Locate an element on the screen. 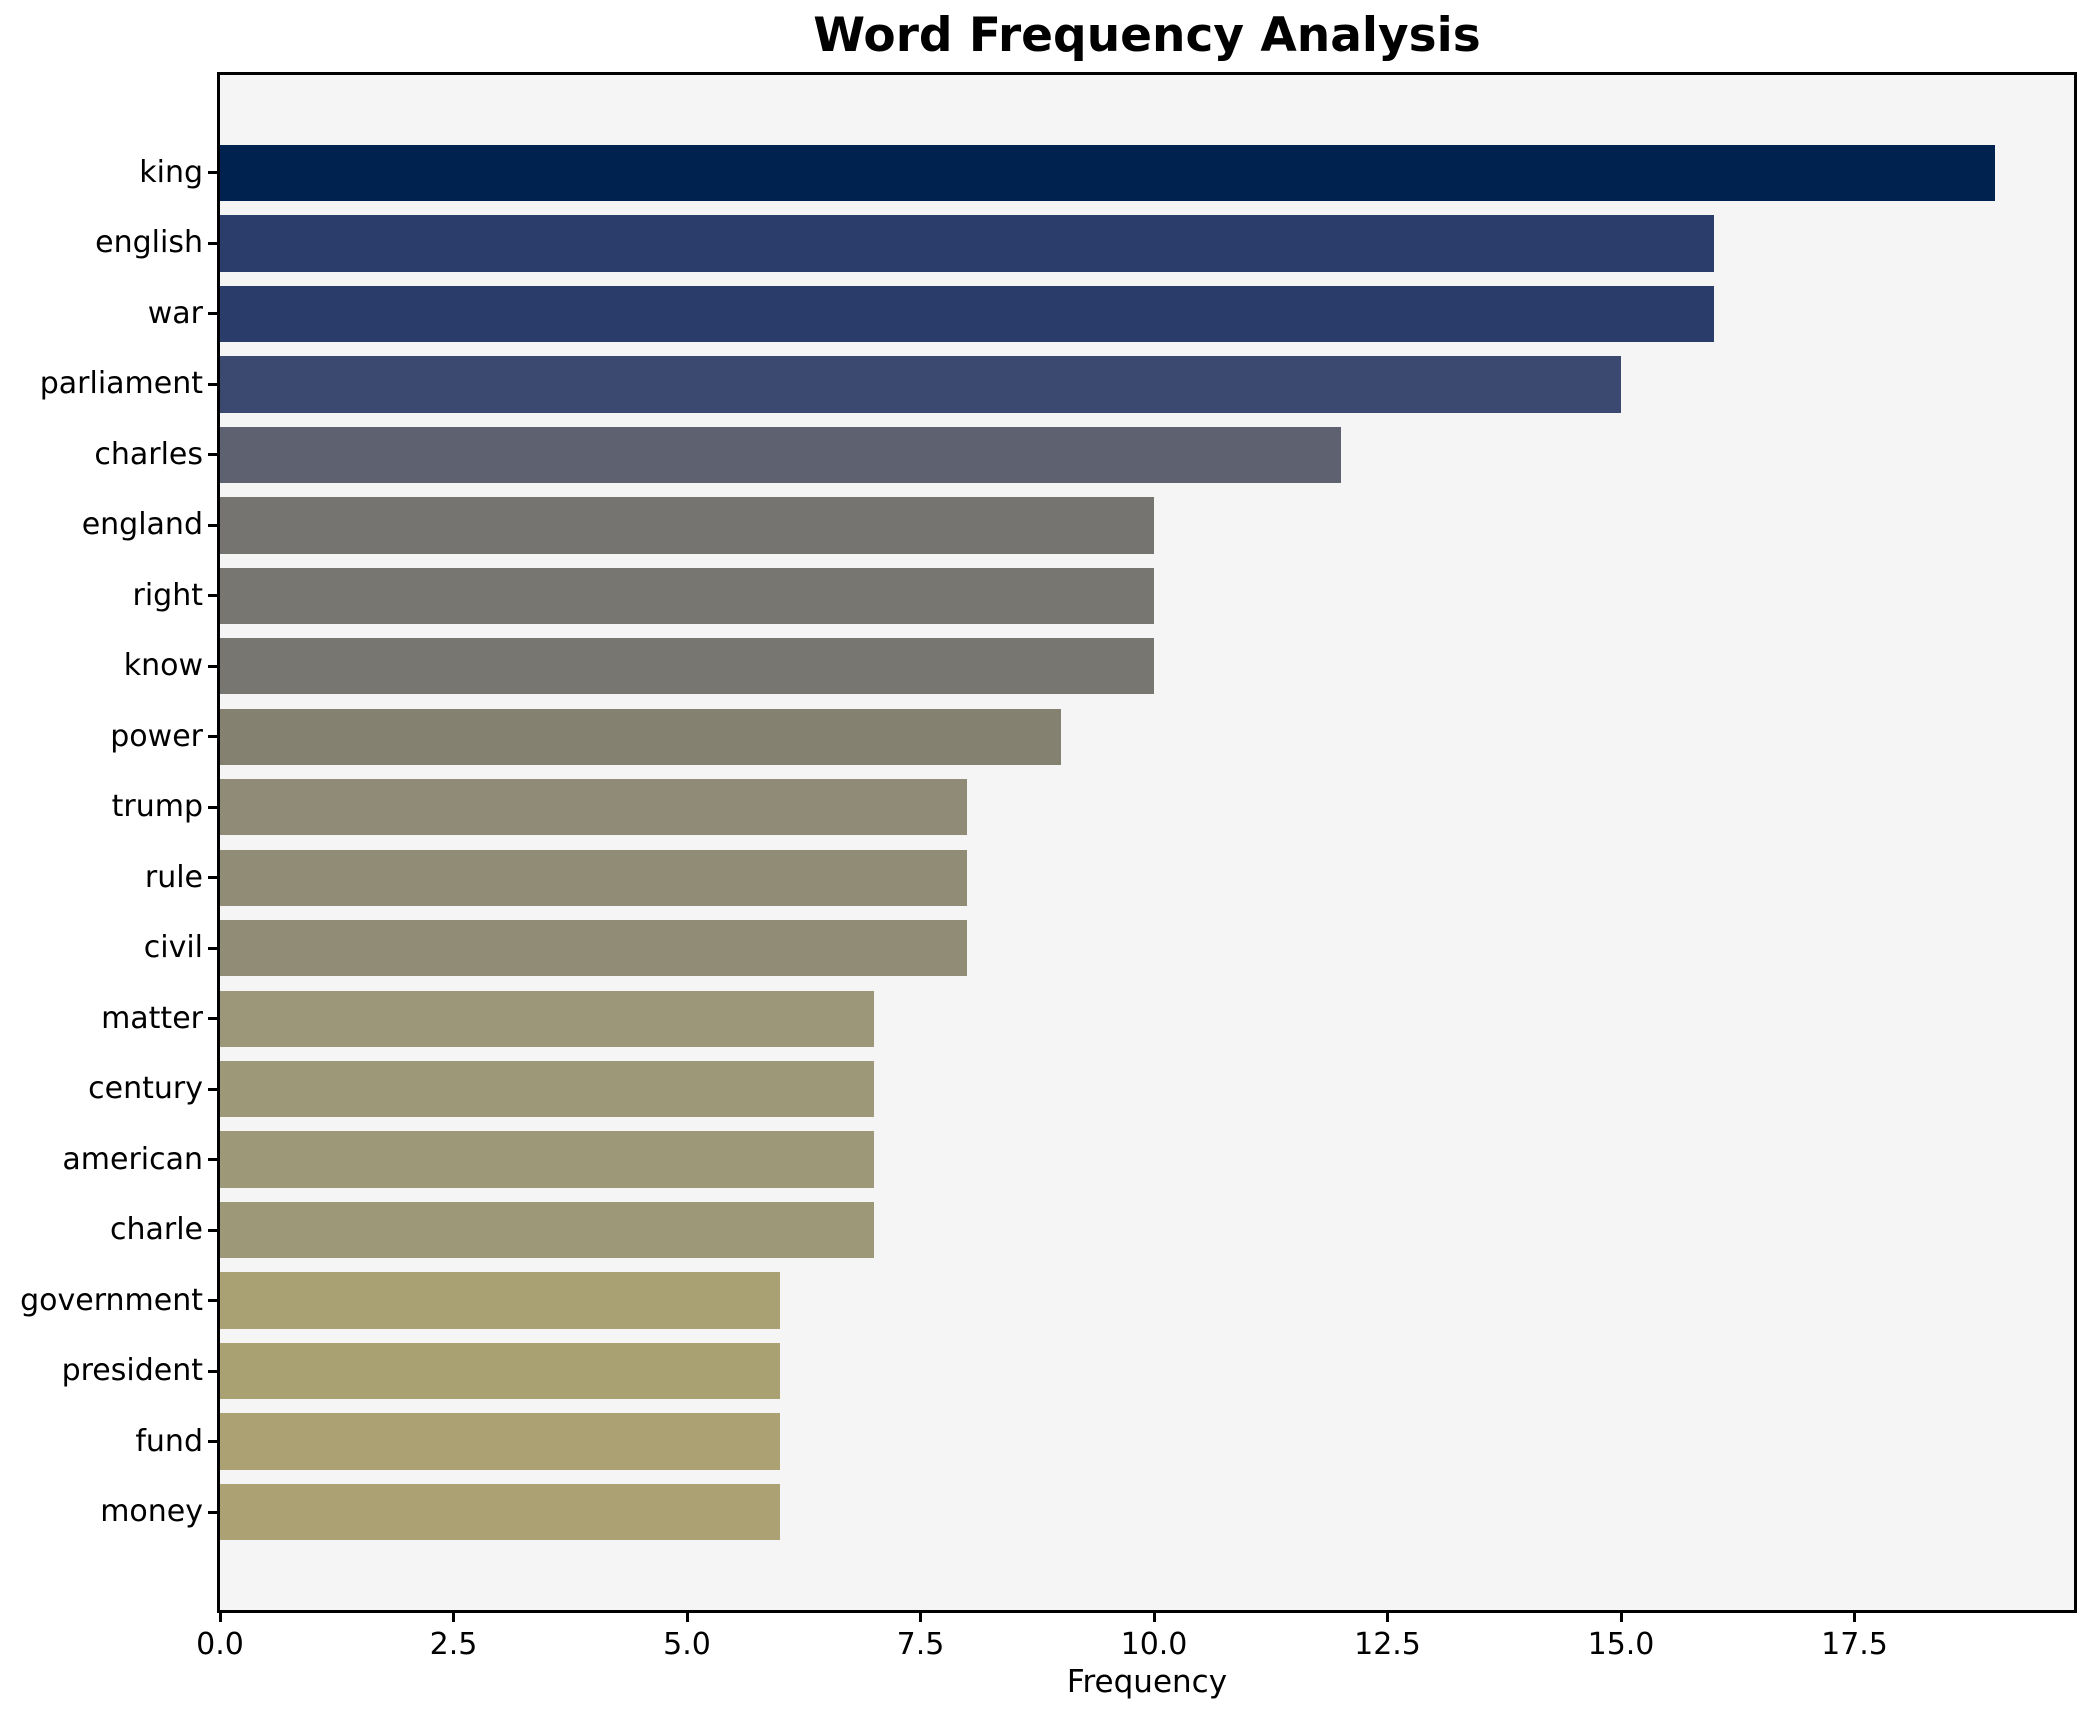 This screenshot has width=2095, height=1722. x-tick-label: 2.5 is located at coordinates (453, 1644).